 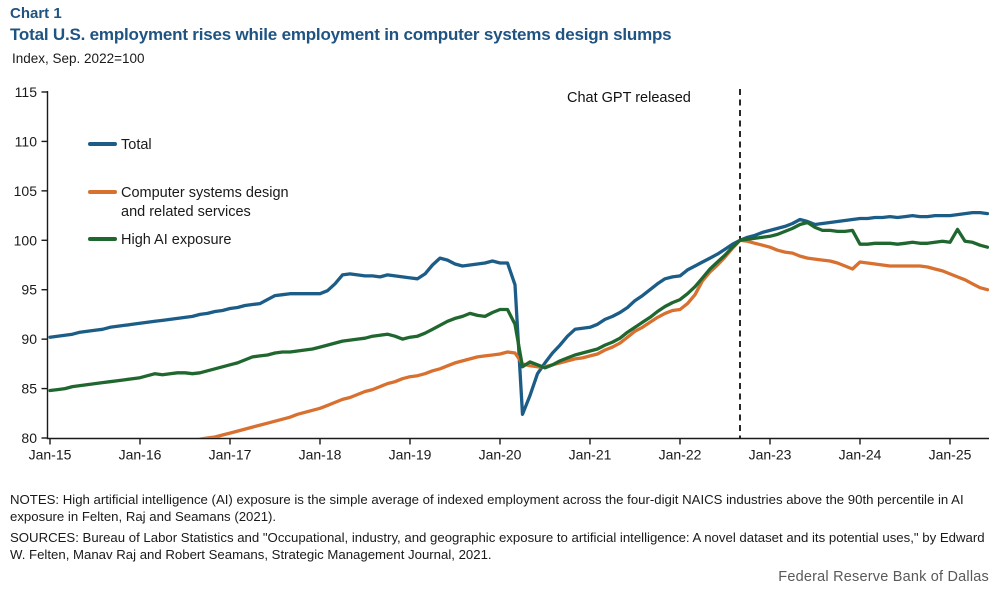 What do you see at coordinates (29, 389) in the screenshot?
I see `y-tick-label: 85` at bounding box center [29, 389].